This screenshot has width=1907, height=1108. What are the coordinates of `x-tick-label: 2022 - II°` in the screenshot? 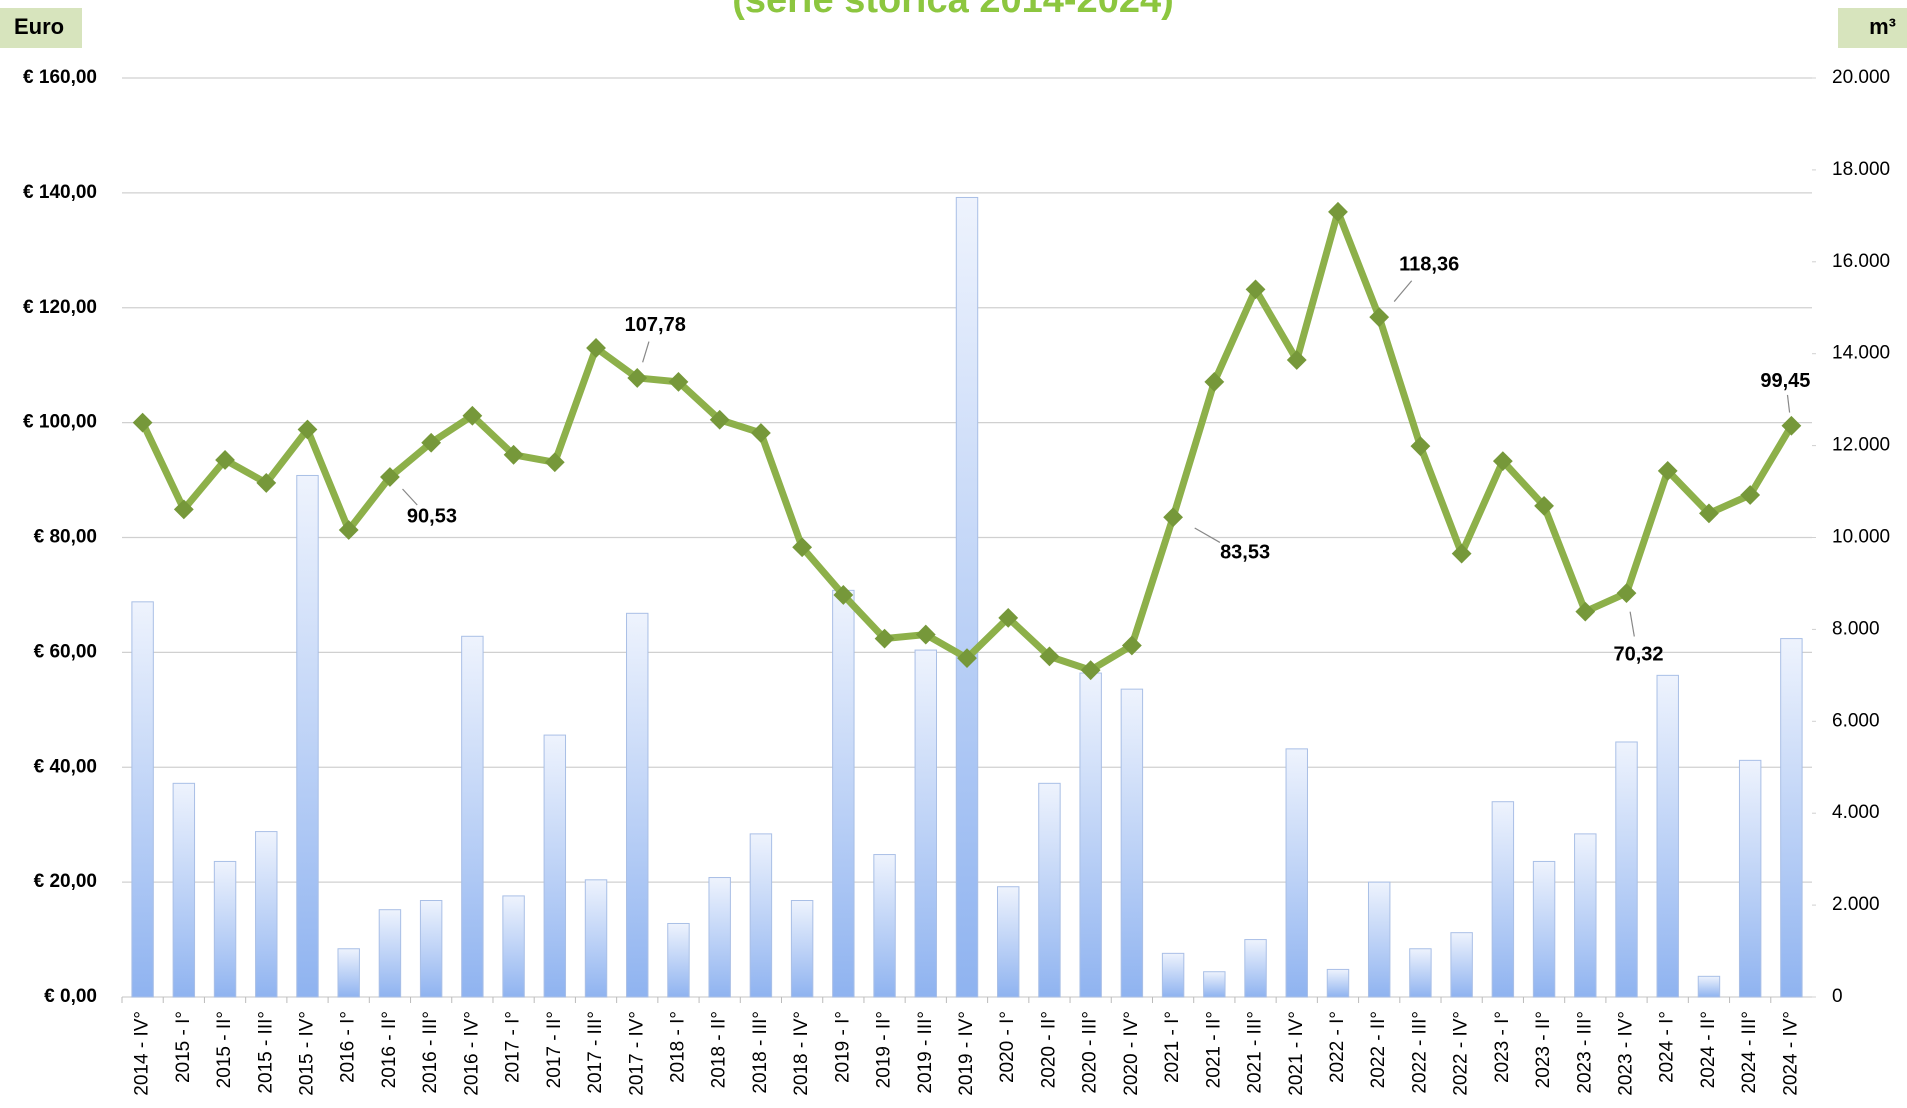 It's located at (1378, 1049).